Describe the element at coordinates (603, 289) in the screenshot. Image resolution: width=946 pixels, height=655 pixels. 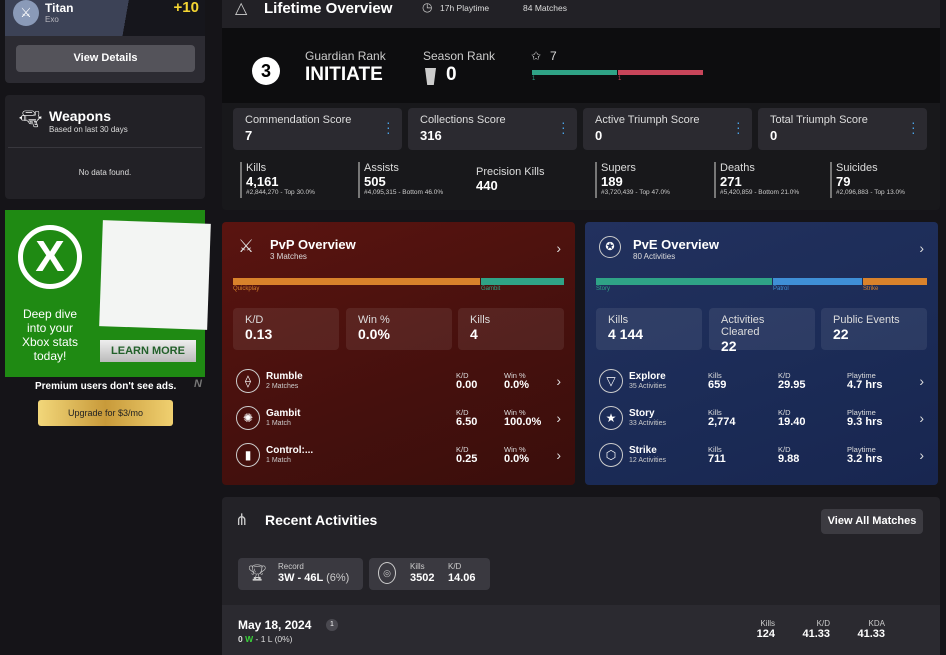
I see `story-label: Story` at that location.